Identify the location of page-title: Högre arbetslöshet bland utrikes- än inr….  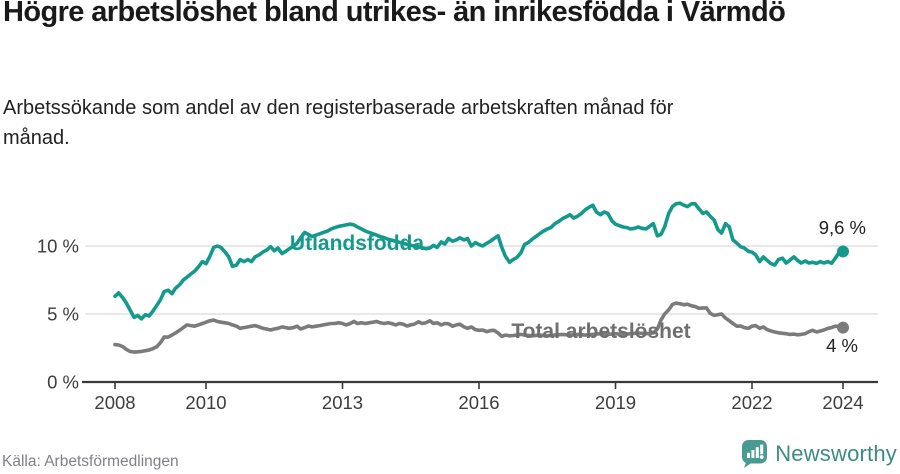
(394, 14).